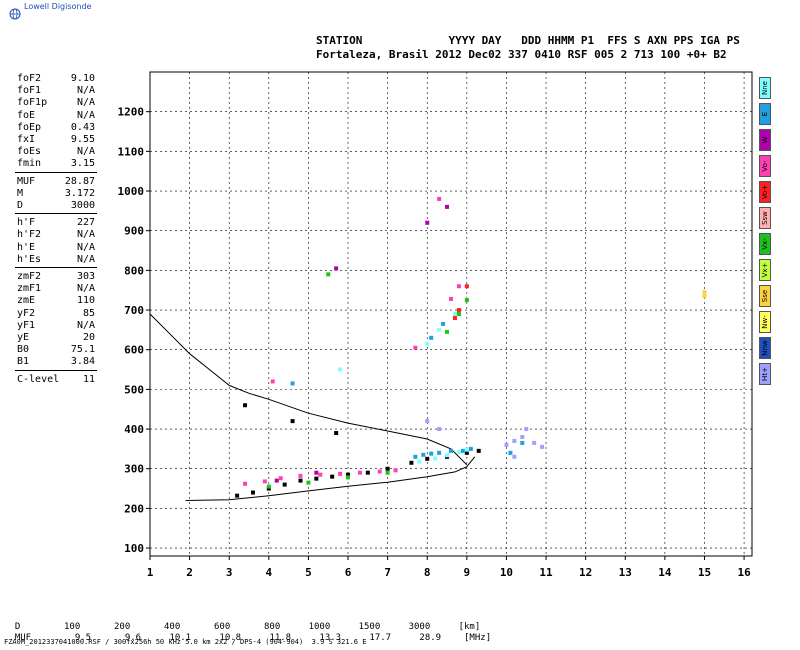 This screenshot has height=650, width=800. Describe the element at coordinates (308, 572) in the screenshot. I see `x-tick-label: 5` at that location.